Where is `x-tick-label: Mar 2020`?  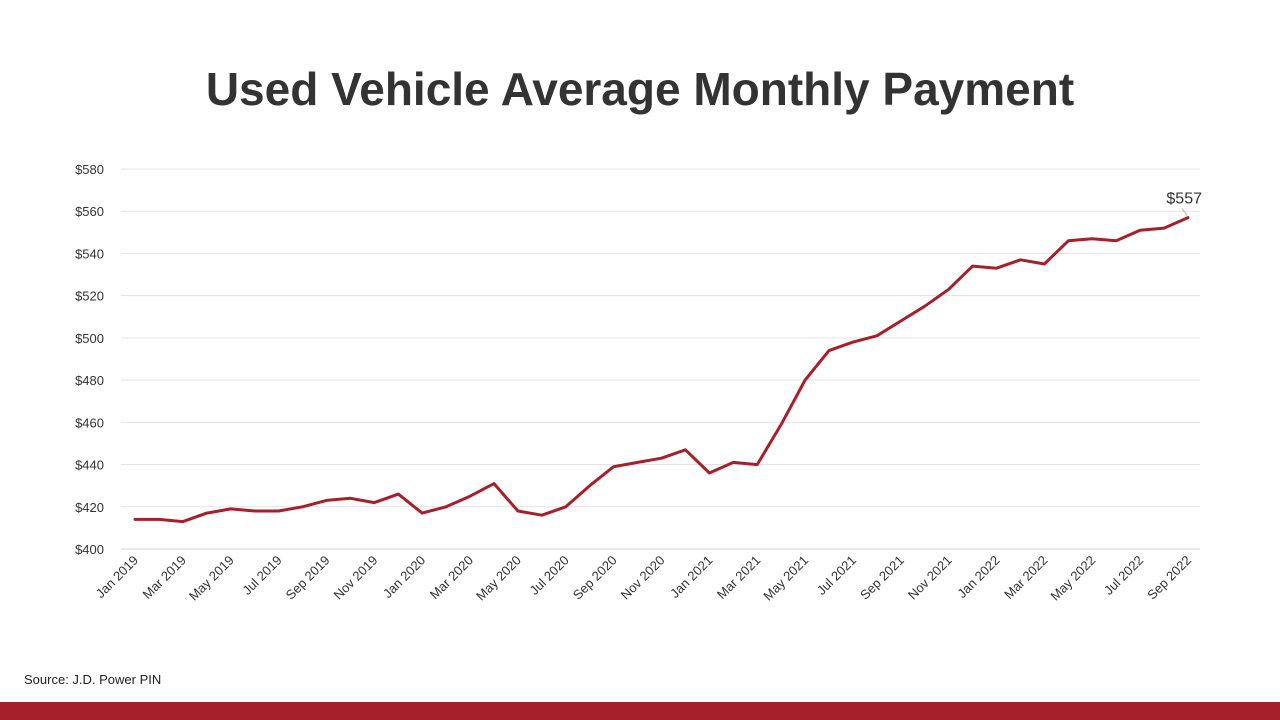 x-tick-label: Mar 2020 is located at coordinates (451, 577).